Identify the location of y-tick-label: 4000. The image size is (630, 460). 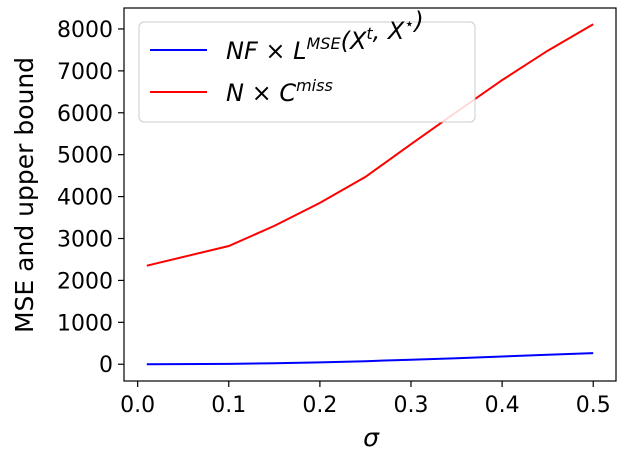
(85, 198).